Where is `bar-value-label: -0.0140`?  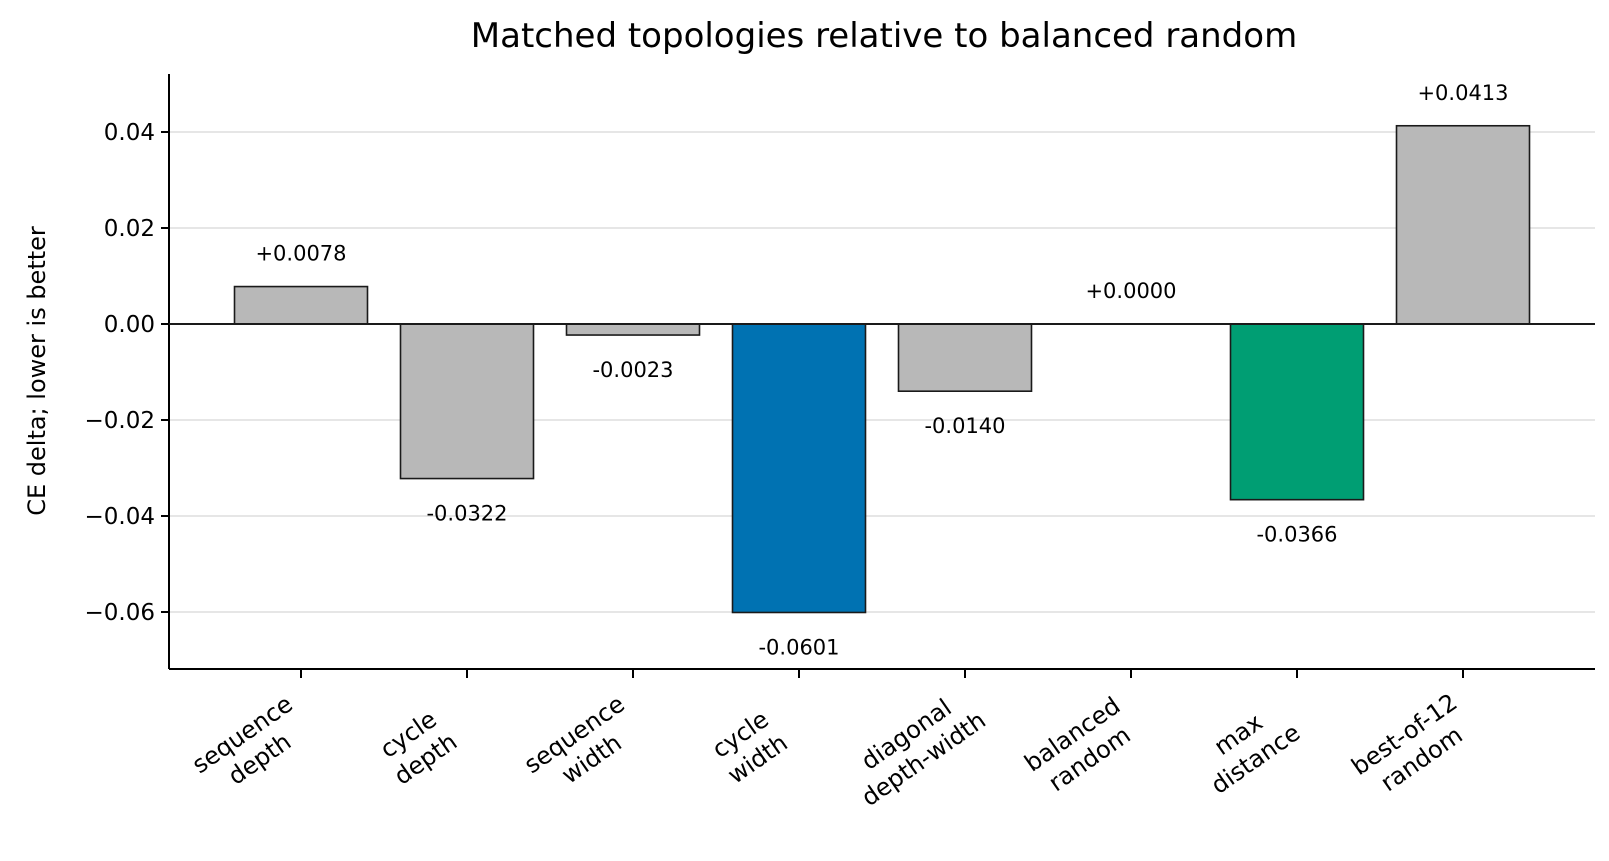 bar-value-label: -0.0140 is located at coordinates (964, 426).